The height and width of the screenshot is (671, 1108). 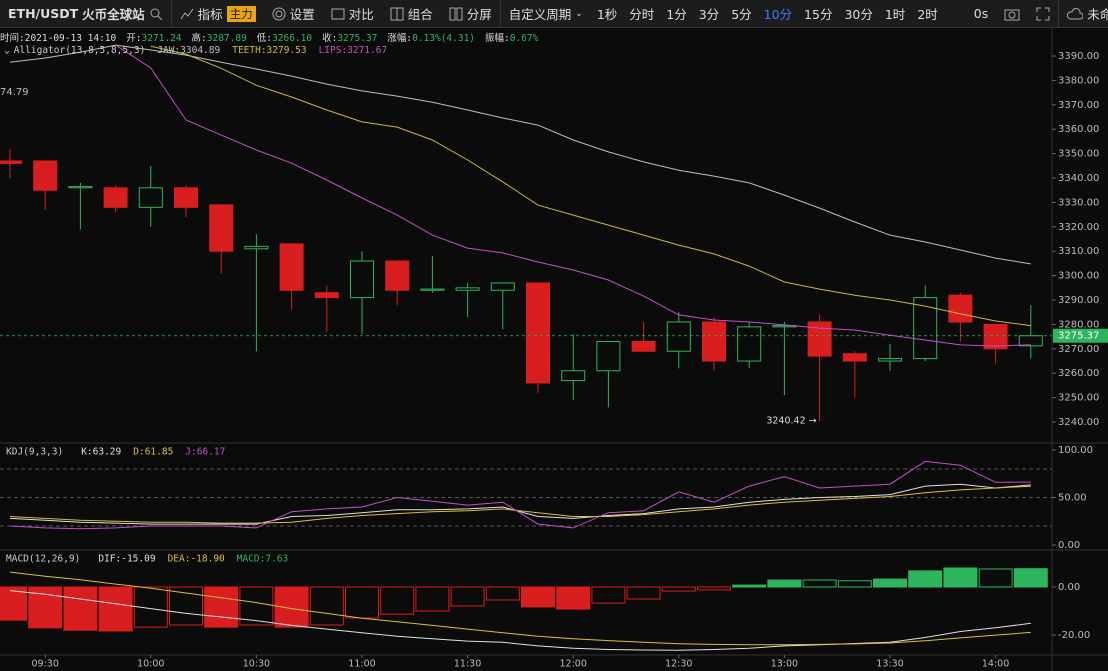 I want to click on info-label: 振幅:, so click(x=497, y=38).